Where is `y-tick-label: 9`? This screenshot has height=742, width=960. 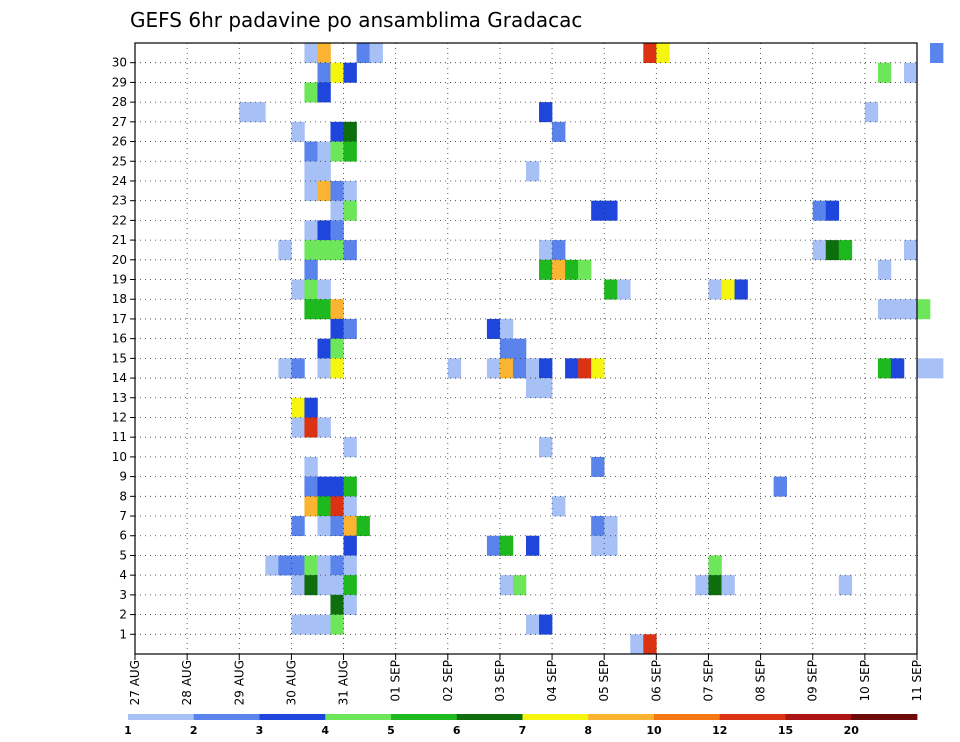 y-tick-label: 9 is located at coordinates (123, 477).